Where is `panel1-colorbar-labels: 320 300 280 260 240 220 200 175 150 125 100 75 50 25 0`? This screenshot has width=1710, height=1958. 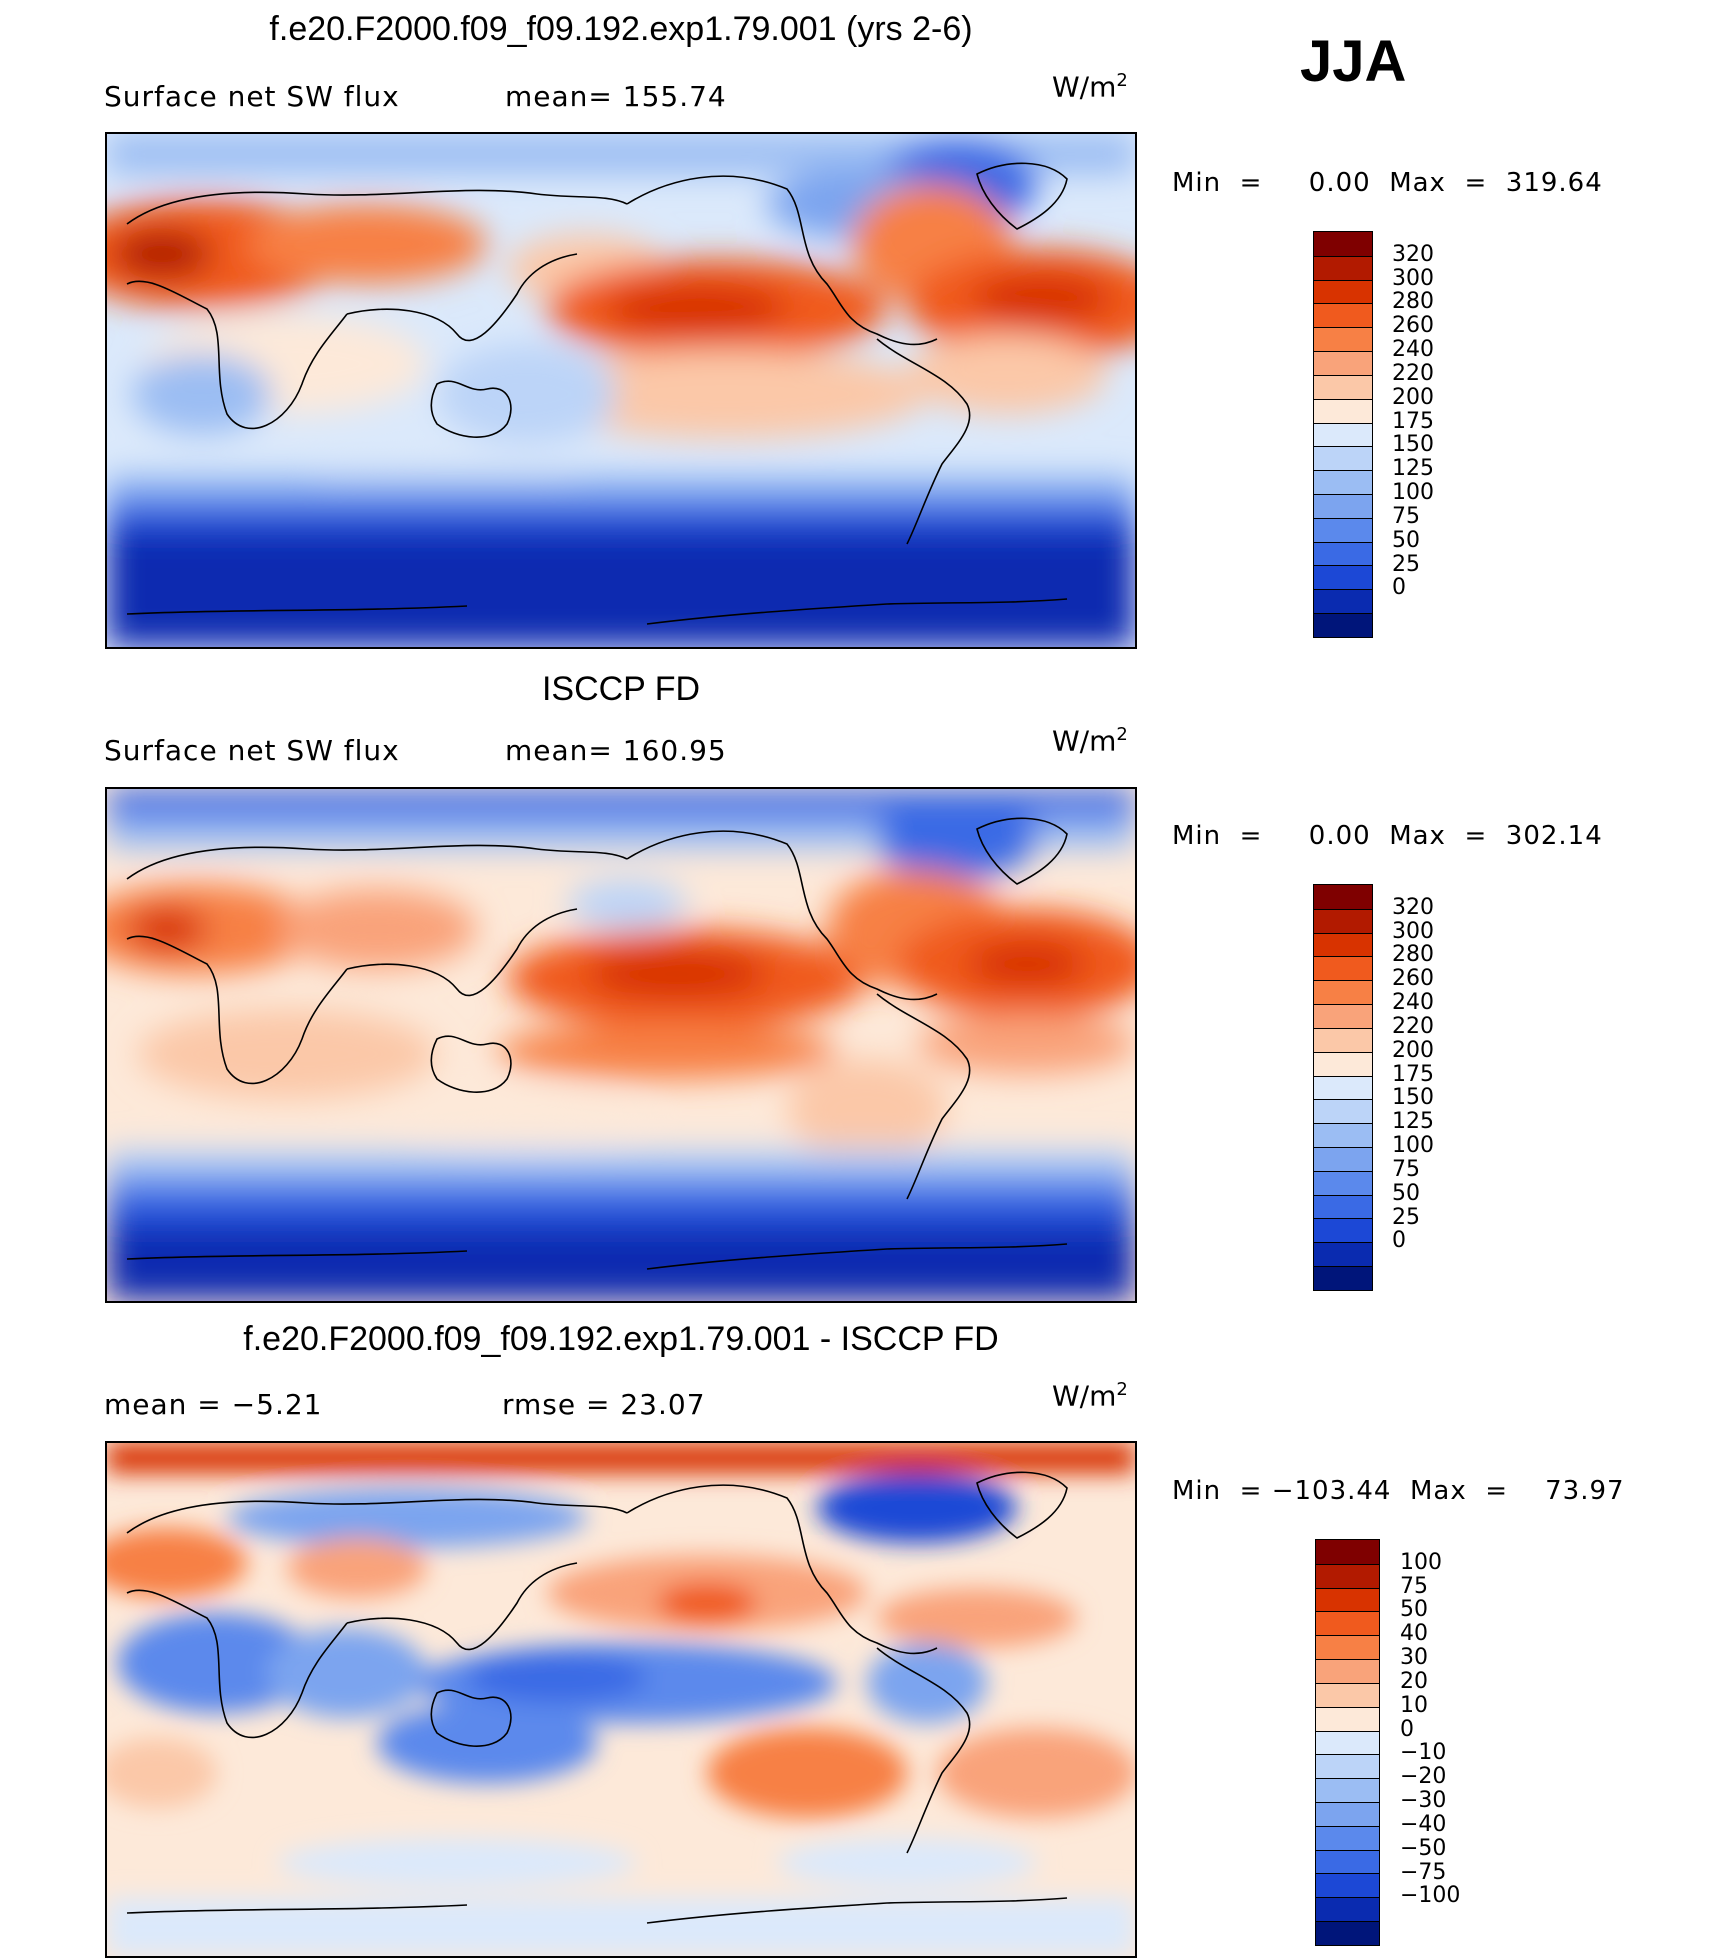 panel1-colorbar-labels: 320 300 280 260 240 220 200 175 150 125 100 75 50 25 0 is located at coordinates (1442, 434).